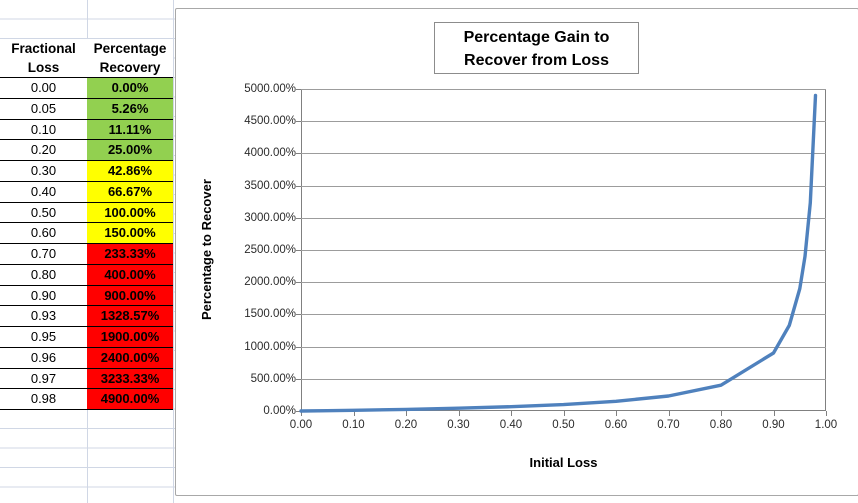 The width and height of the screenshot is (858, 503). Describe the element at coordinates (43, 274) in the screenshot. I see `fractional-loss-cell: 0.80` at that location.